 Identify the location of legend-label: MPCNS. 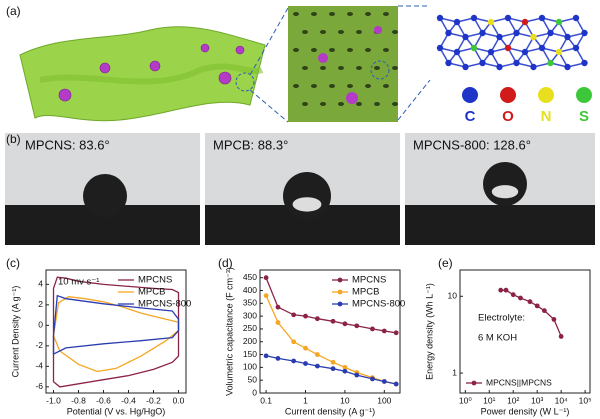
(369, 280).